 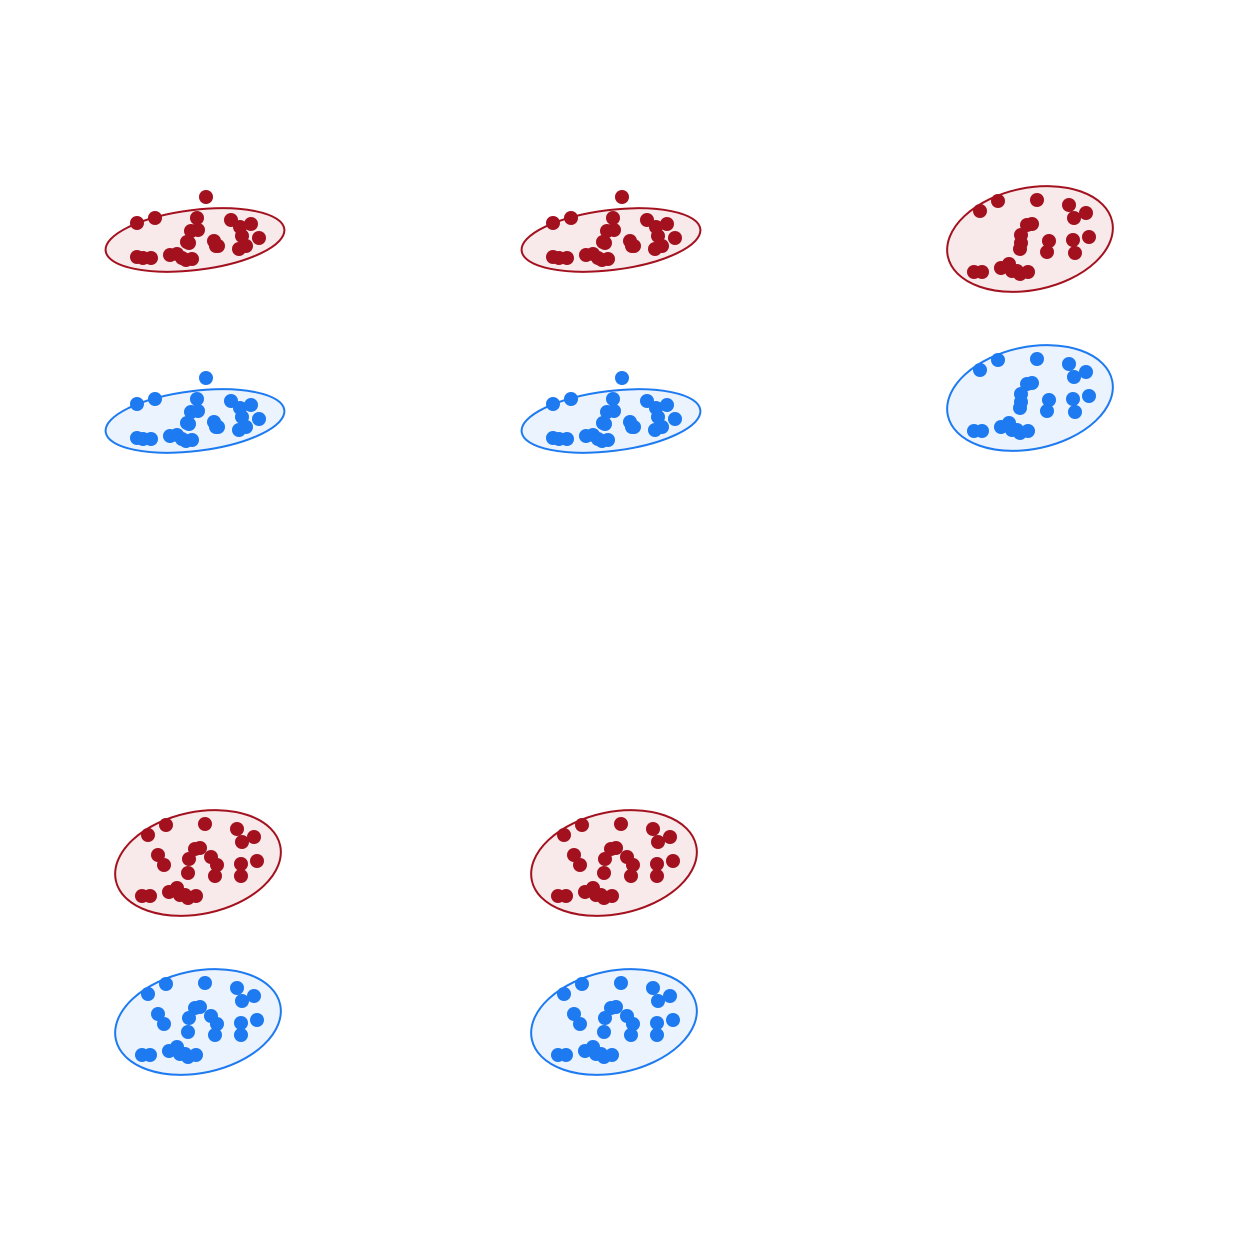 I want to click on panel-bottom-left, so click(x=198, y=942).